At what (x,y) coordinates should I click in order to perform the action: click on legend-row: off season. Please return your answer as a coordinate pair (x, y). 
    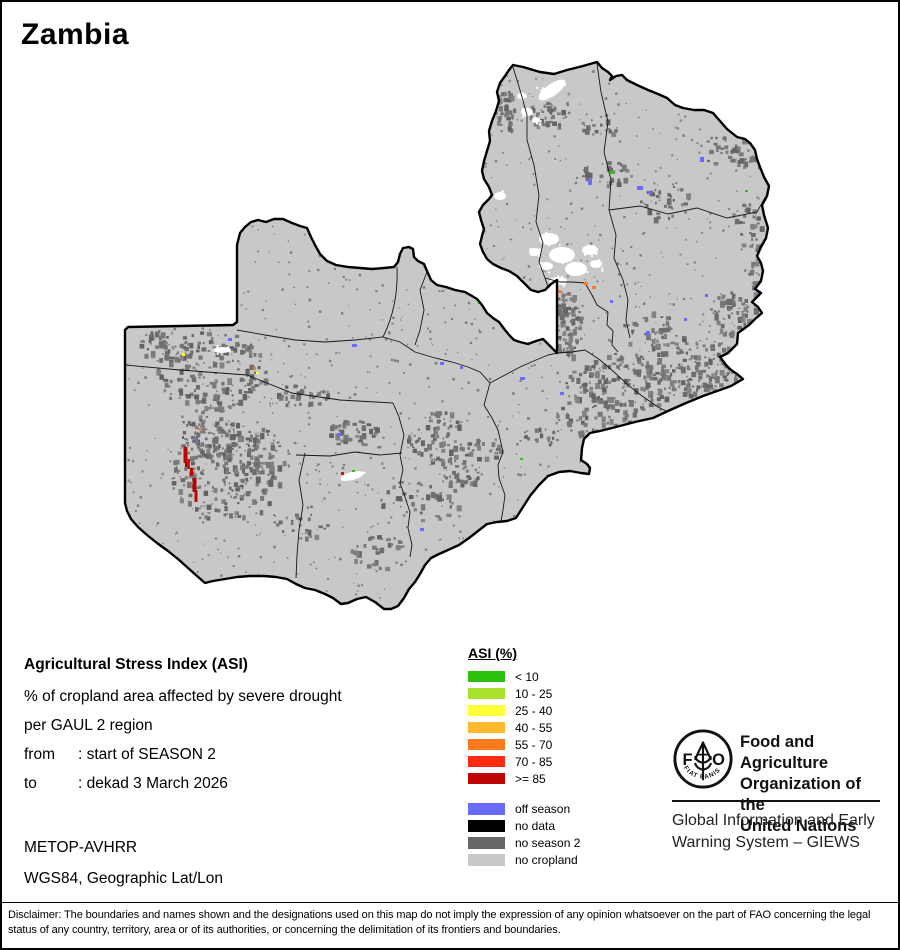
    Looking at the image, I should click on (524, 808).